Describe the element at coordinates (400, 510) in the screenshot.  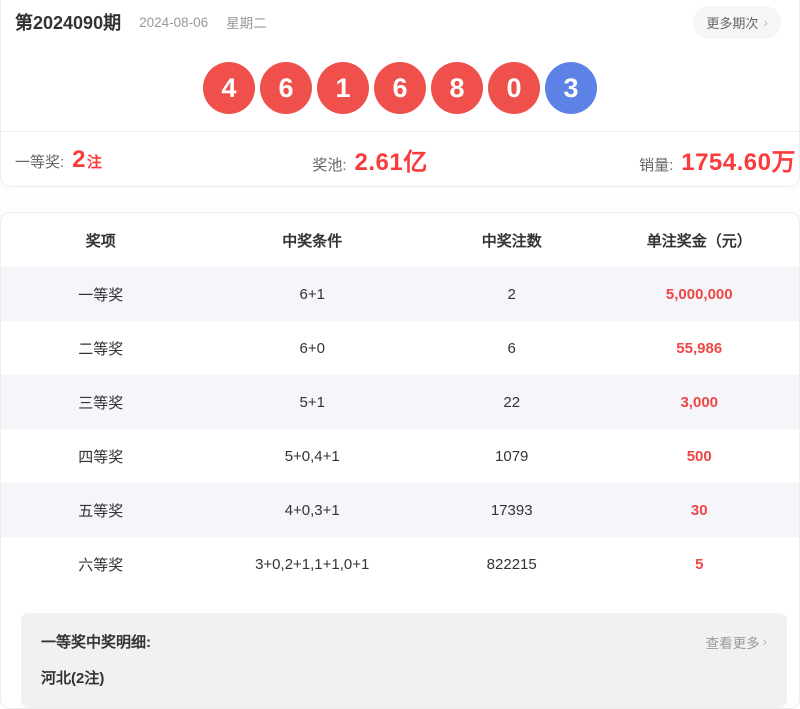
I see `table-row: 五等奖 4+0,3+1 17393 30` at that location.